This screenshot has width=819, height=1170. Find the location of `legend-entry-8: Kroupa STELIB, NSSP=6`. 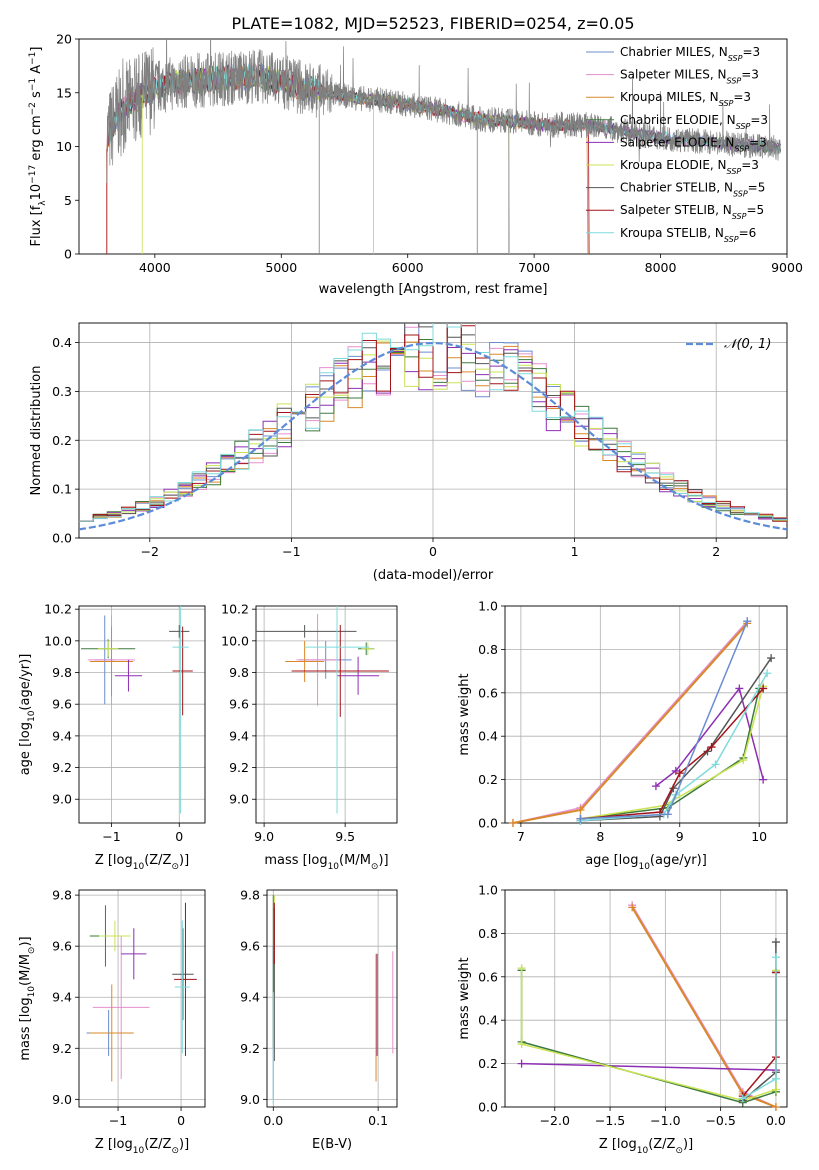

legend-entry-8: Kroupa STELIB, NSSP=6 is located at coordinates (688, 235).